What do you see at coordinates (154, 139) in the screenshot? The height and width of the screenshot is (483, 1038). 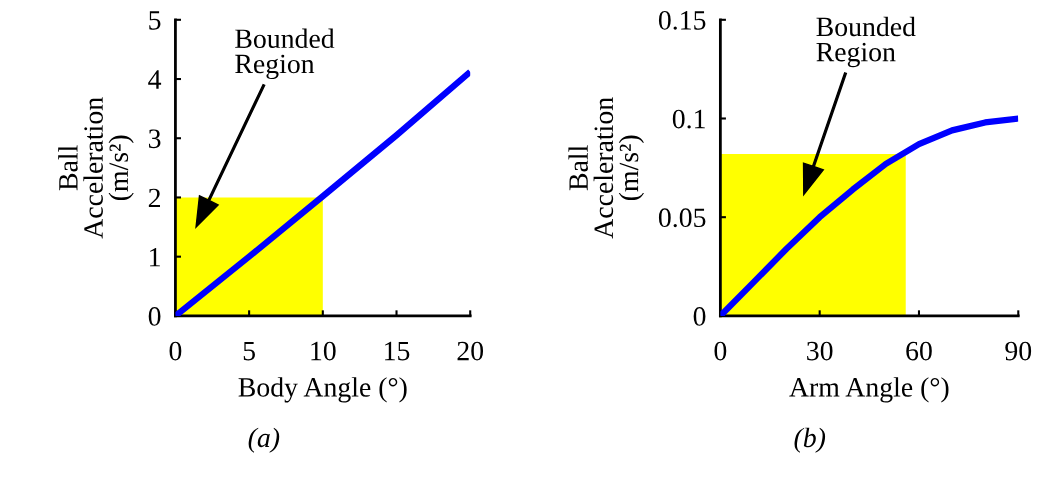 I see `y-tick-label: 3` at bounding box center [154, 139].